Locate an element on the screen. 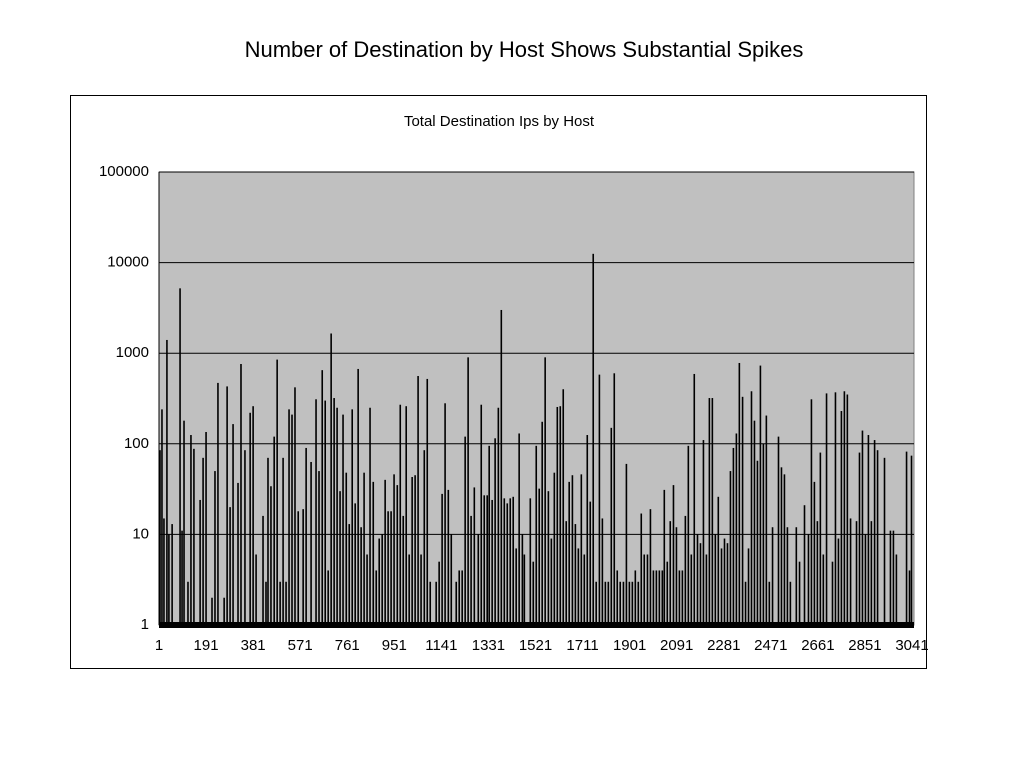 The image size is (1024, 773). x-tick-label: 2091 is located at coordinates (676, 645).